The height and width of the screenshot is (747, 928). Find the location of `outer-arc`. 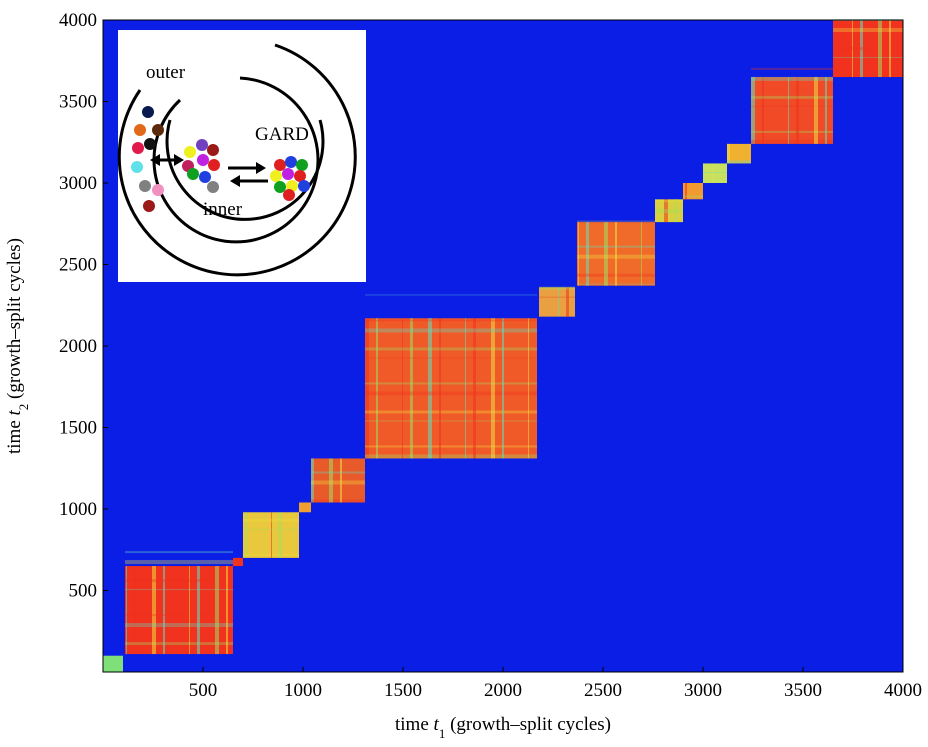

outer-arc is located at coordinates (236, 160).